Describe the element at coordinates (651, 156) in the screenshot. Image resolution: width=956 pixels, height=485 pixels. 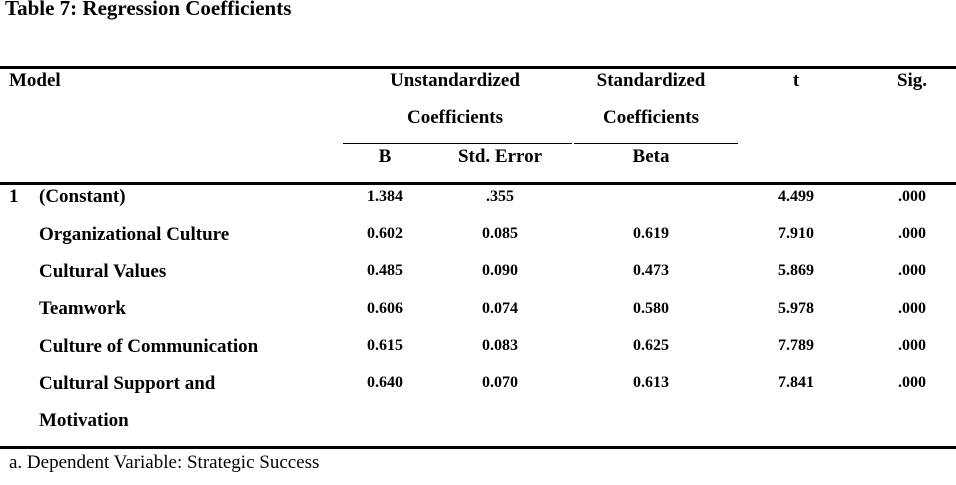
I see `header-beta: Beta` at that location.